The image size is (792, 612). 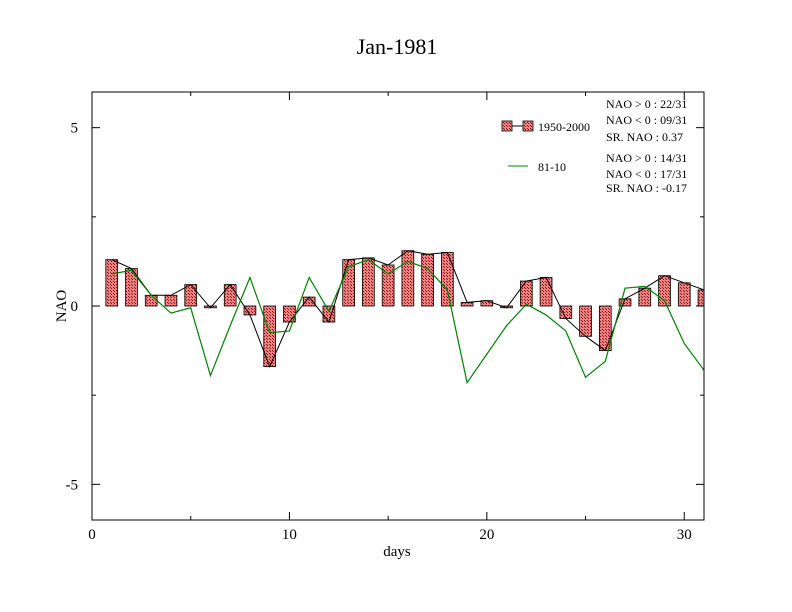 I want to click on stats-1-line-3: SR. NAO : 0.37, so click(x=644, y=137).